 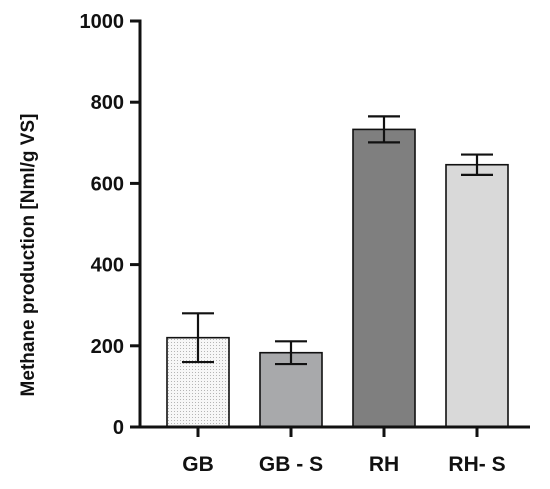 I want to click on y-tick-label: 400, so click(x=107, y=266).